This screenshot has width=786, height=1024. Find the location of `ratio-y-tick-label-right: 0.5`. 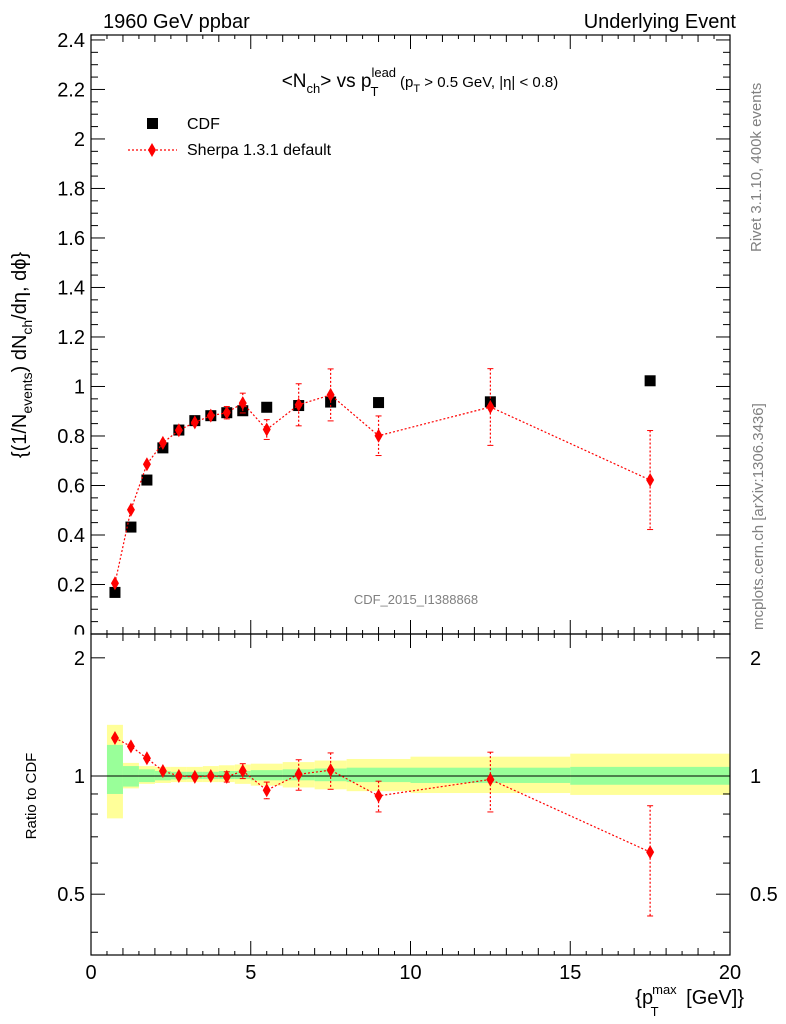

ratio-y-tick-label-right: 0.5 is located at coordinates (764, 895).